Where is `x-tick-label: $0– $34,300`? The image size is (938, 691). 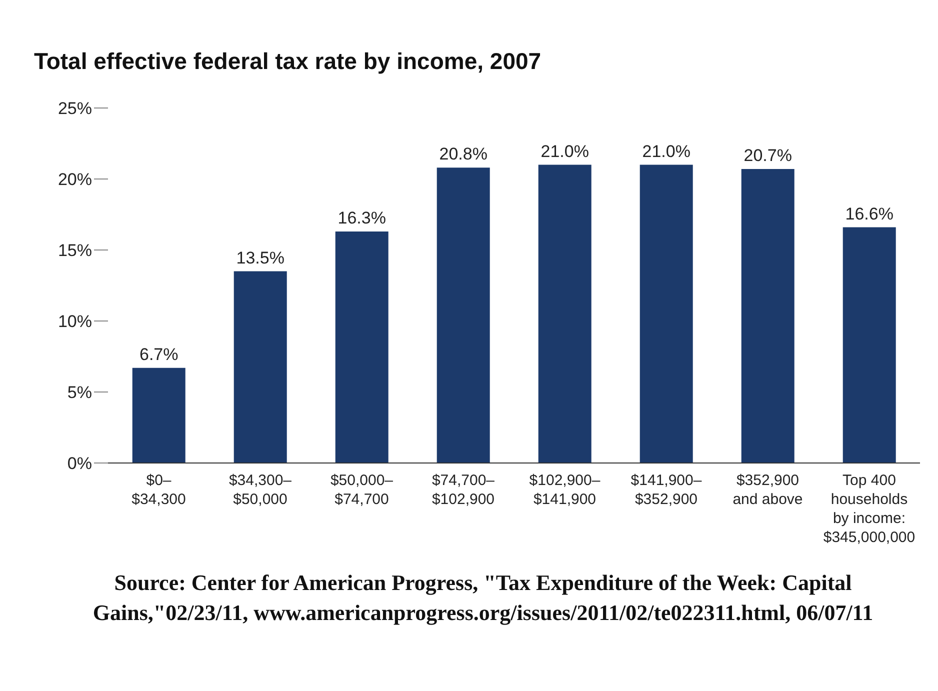 x-tick-label: $0– $34,300 is located at coordinates (159, 490).